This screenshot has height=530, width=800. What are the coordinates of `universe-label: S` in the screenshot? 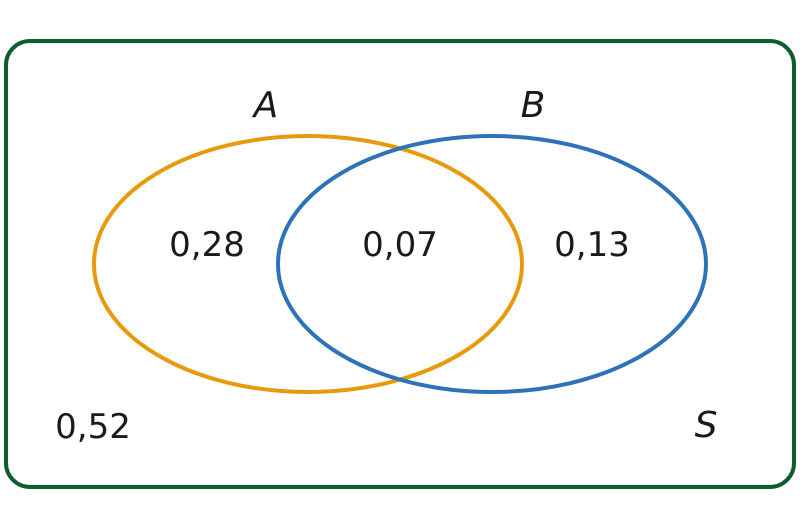 It's located at (706, 425).